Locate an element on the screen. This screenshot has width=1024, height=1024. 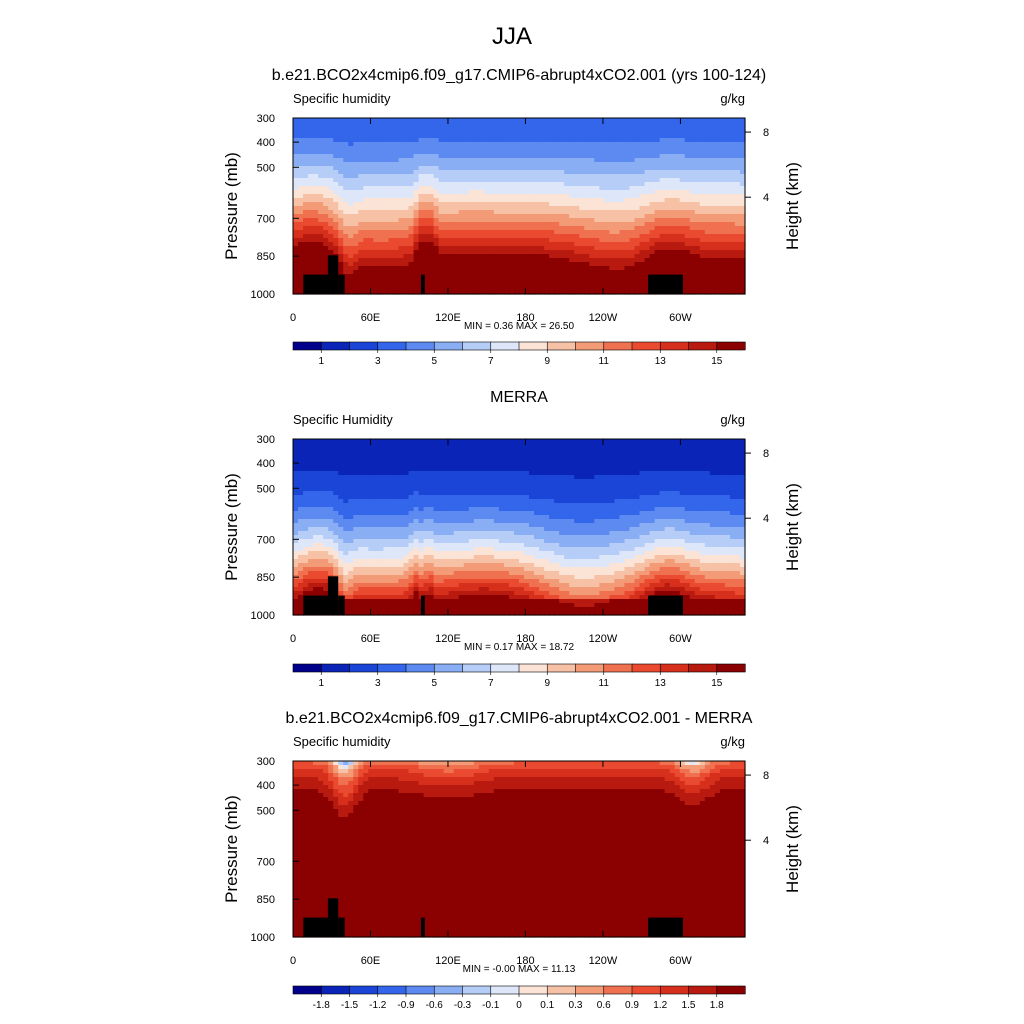
colorbar-label: 1 is located at coordinates (321, 361).